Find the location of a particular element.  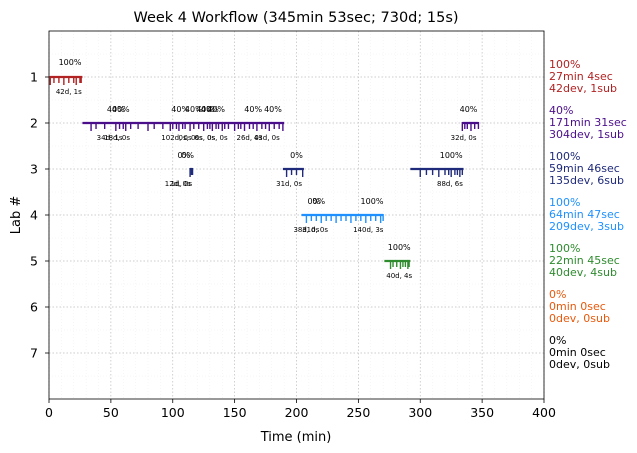

x-tick-label: 100 is located at coordinates (173, 412).